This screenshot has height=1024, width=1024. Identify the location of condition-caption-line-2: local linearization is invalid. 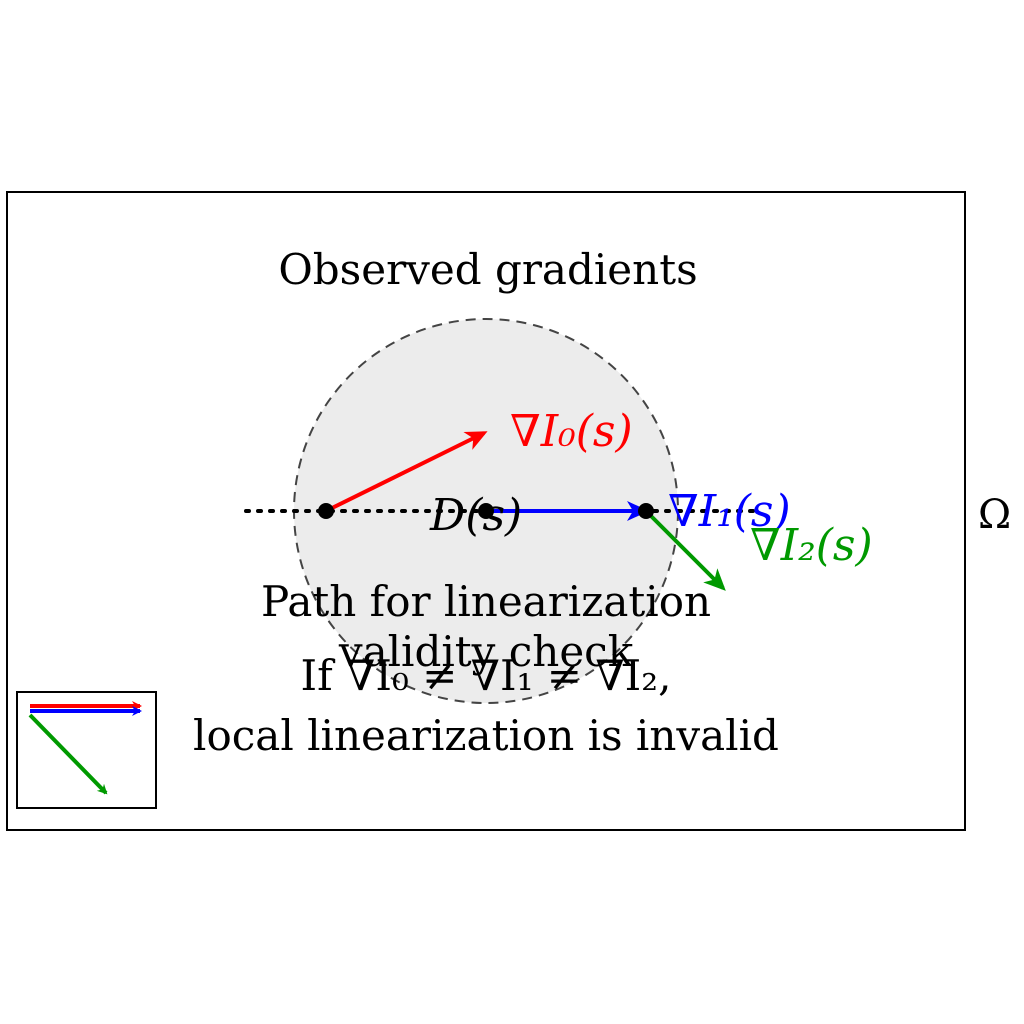
(486, 735).